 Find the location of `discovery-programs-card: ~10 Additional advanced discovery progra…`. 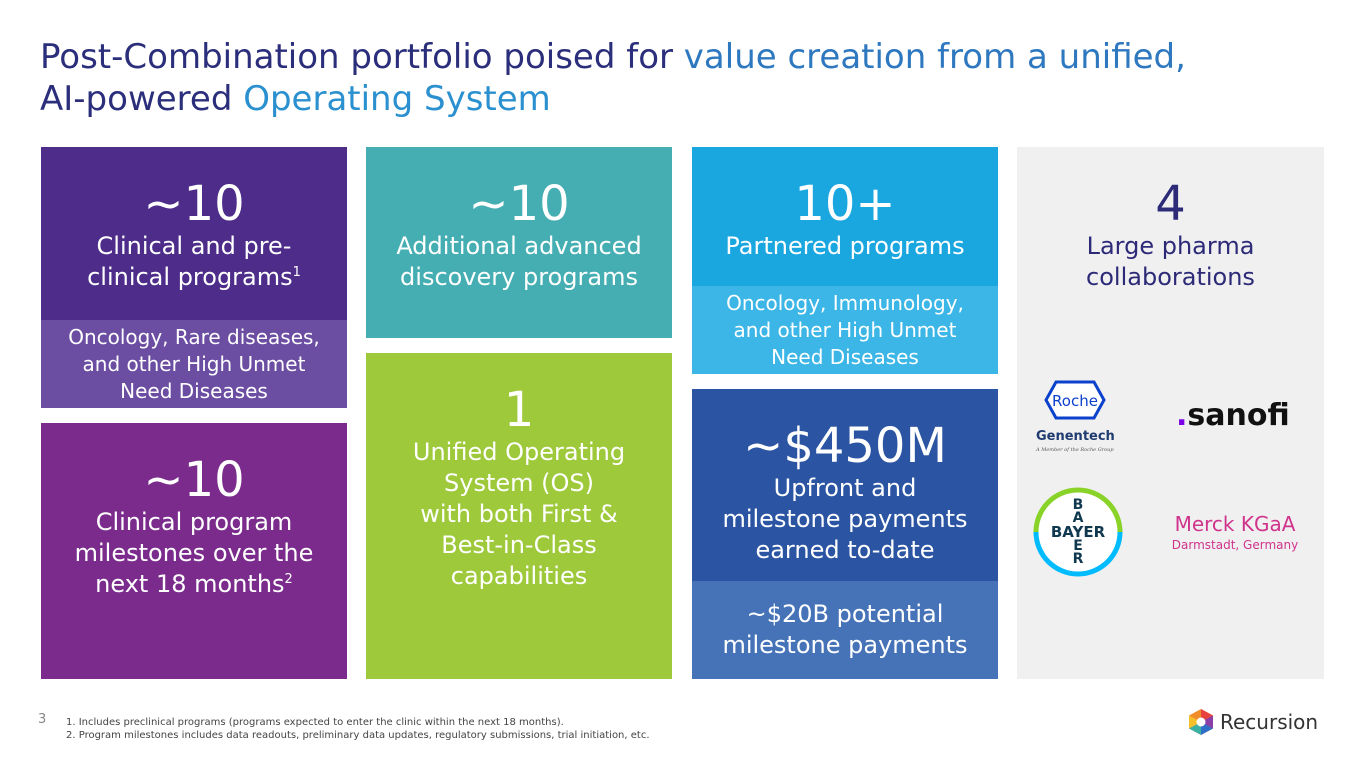

discovery-programs-card: ~10 Additional advanced discovery progra… is located at coordinates (519, 242).